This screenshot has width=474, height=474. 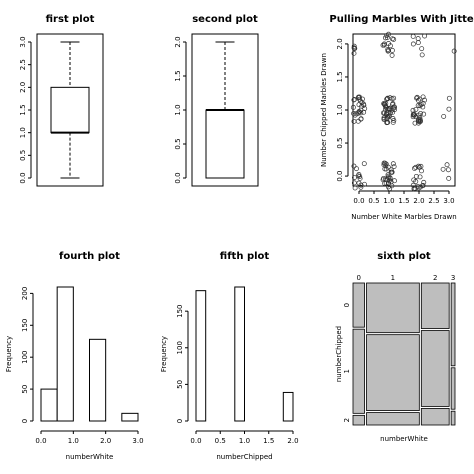 I want to click on boxplot-1: first plot 0.0 0.5 1.0 1.5 2.0 2.5 3.0, so click(x=61, y=100).